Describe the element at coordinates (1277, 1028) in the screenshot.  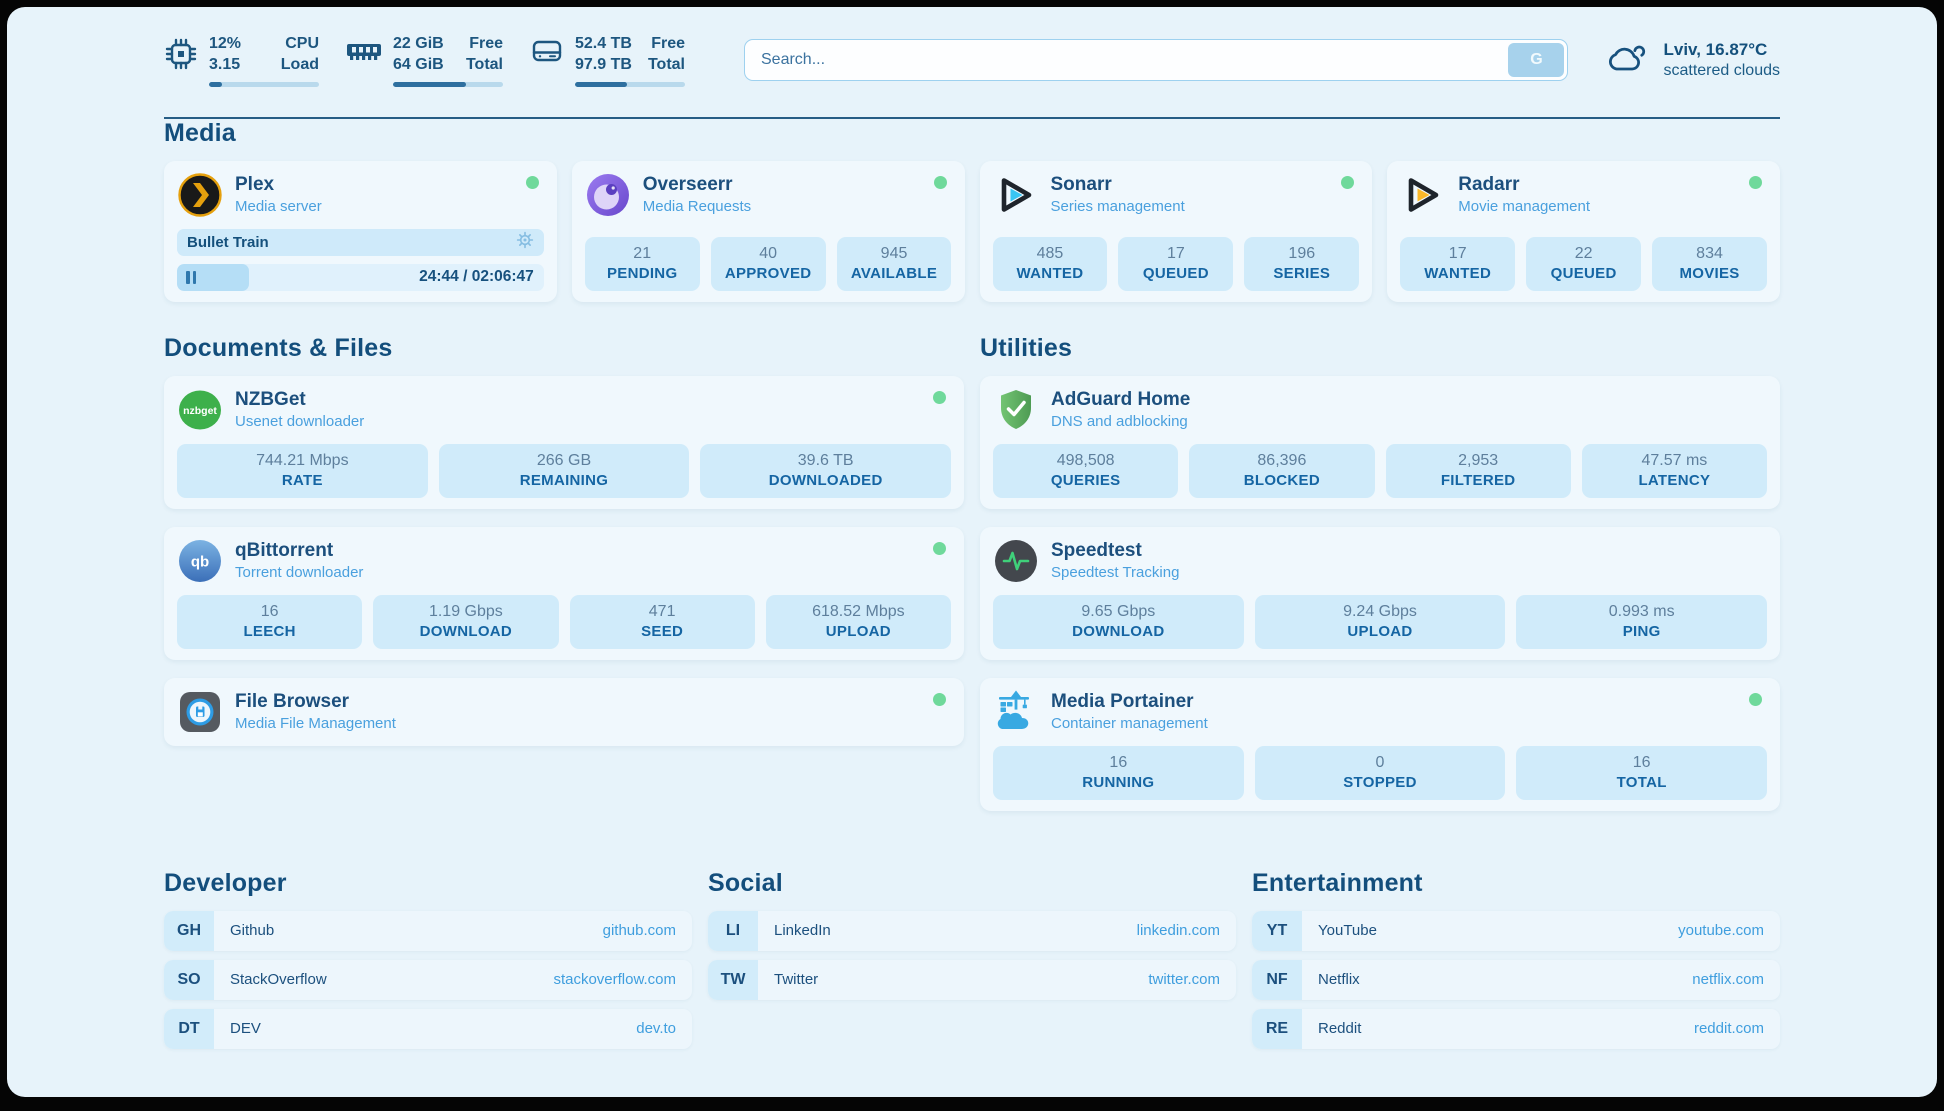
I see `link-badge: RE` at that location.